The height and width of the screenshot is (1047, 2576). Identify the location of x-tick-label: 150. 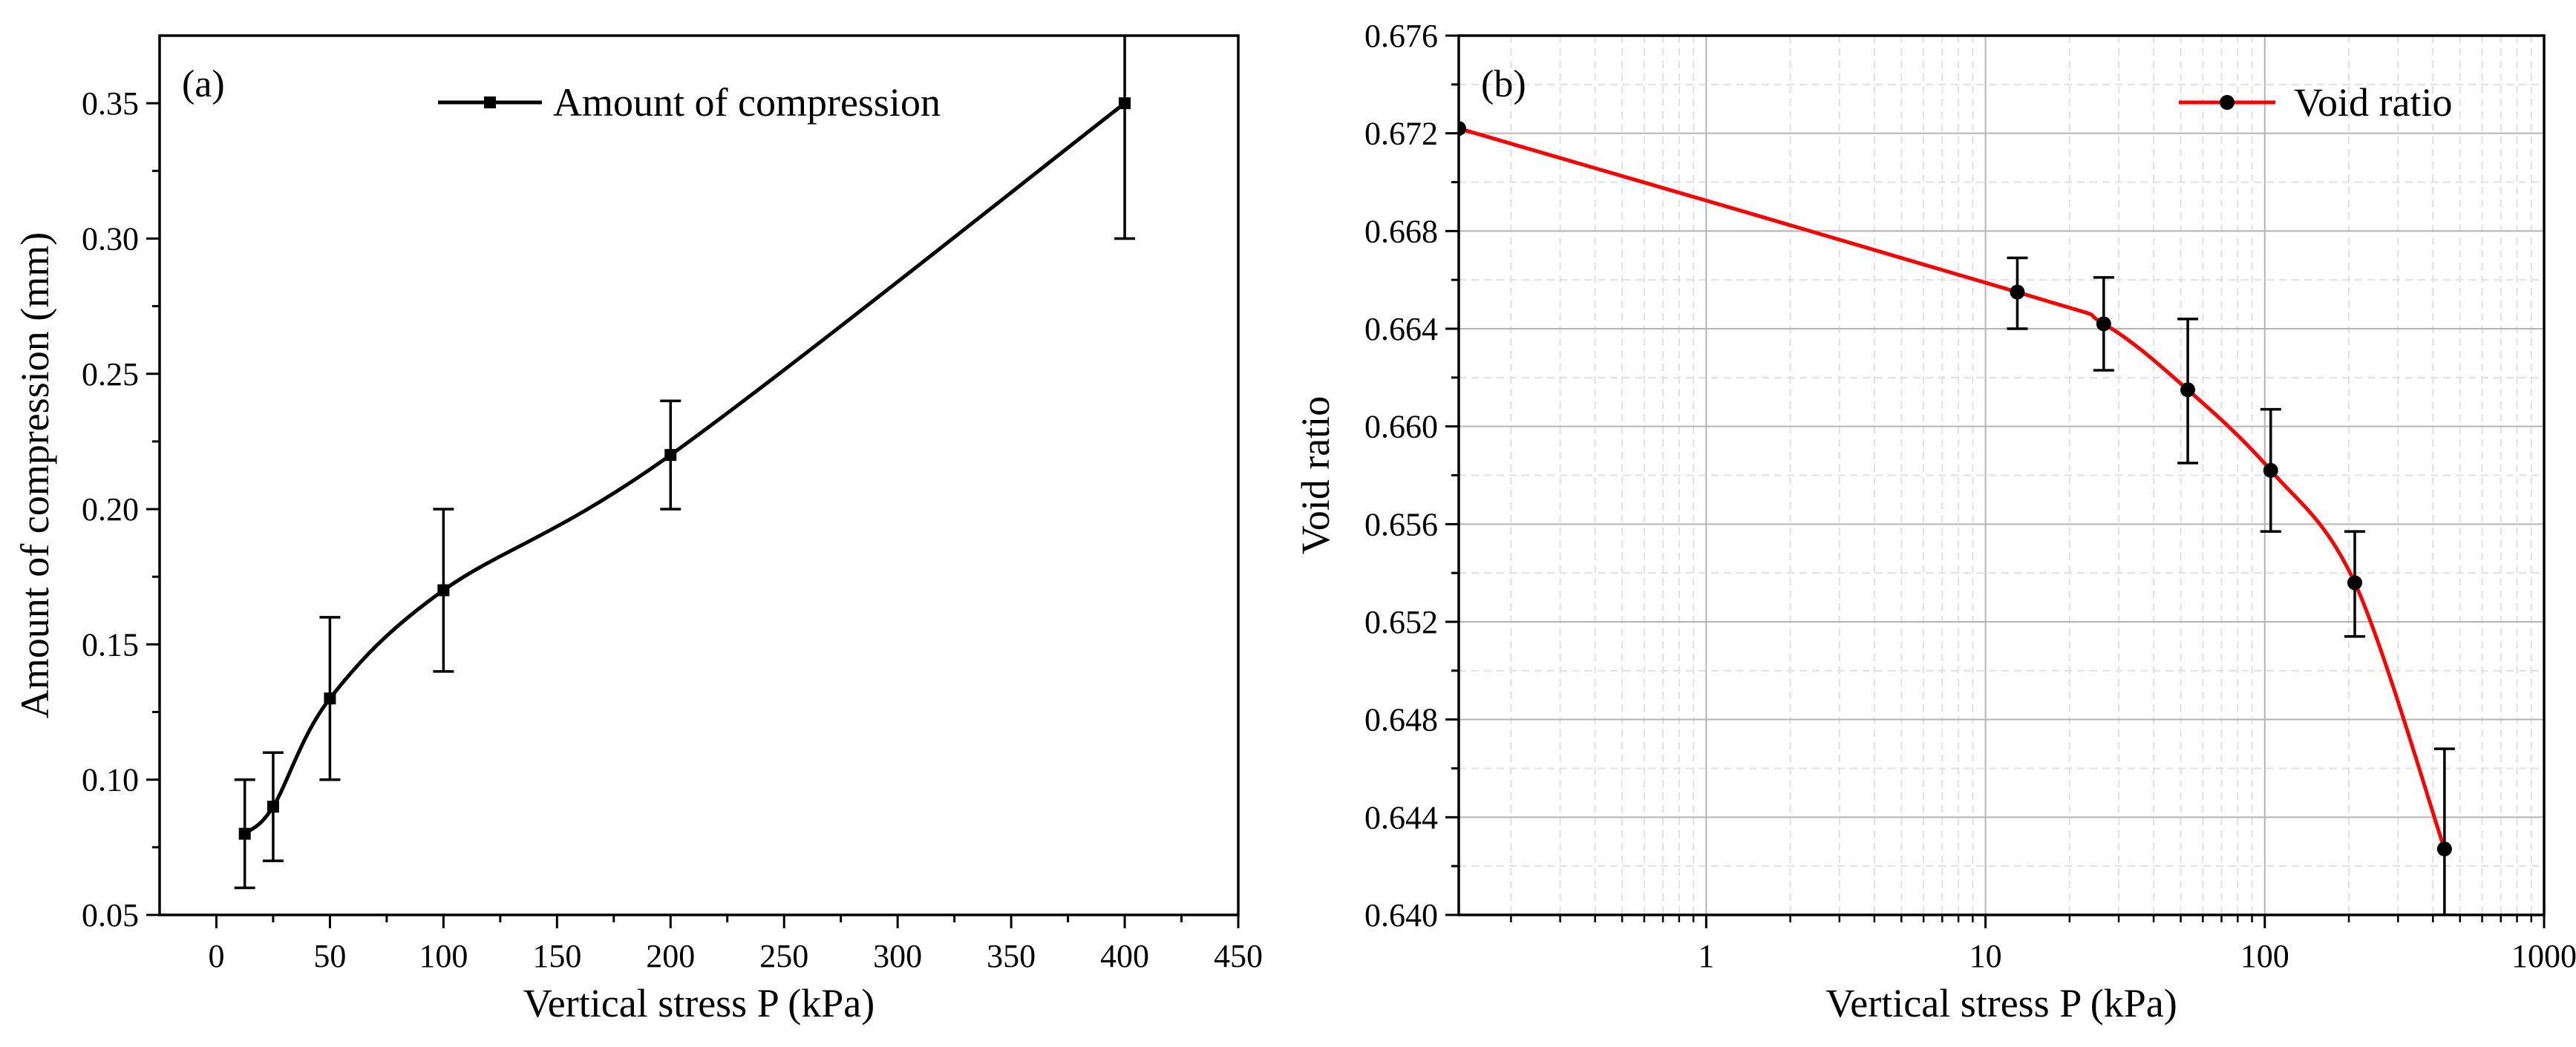
(556, 956).